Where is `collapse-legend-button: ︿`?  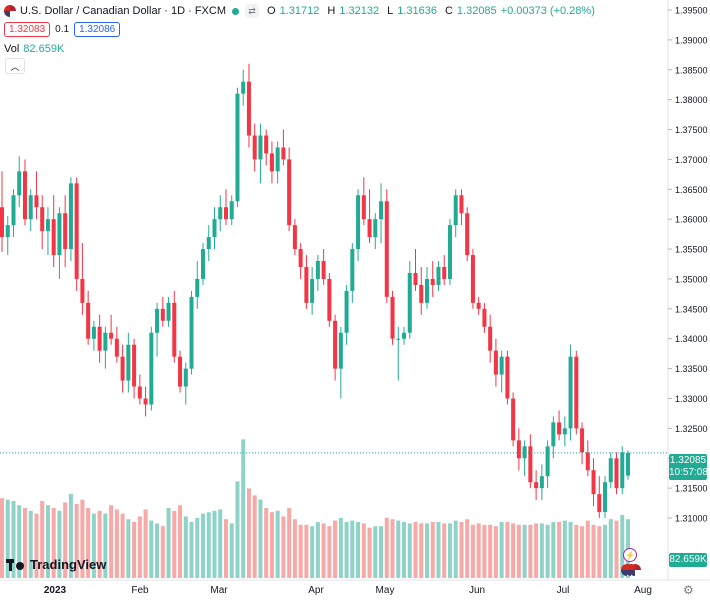 collapse-legend-button: ︿ is located at coordinates (15, 66).